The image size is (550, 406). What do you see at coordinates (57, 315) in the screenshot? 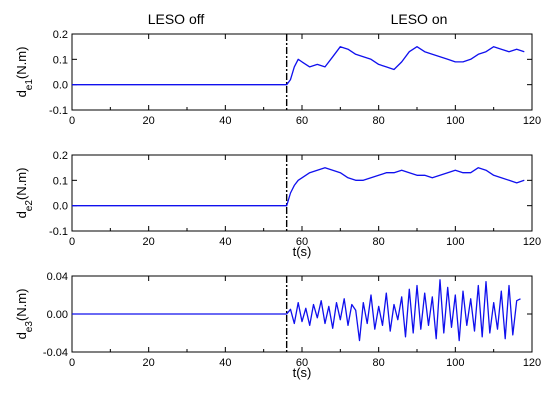
I see `y-tick-label: 0.00` at bounding box center [57, 315].